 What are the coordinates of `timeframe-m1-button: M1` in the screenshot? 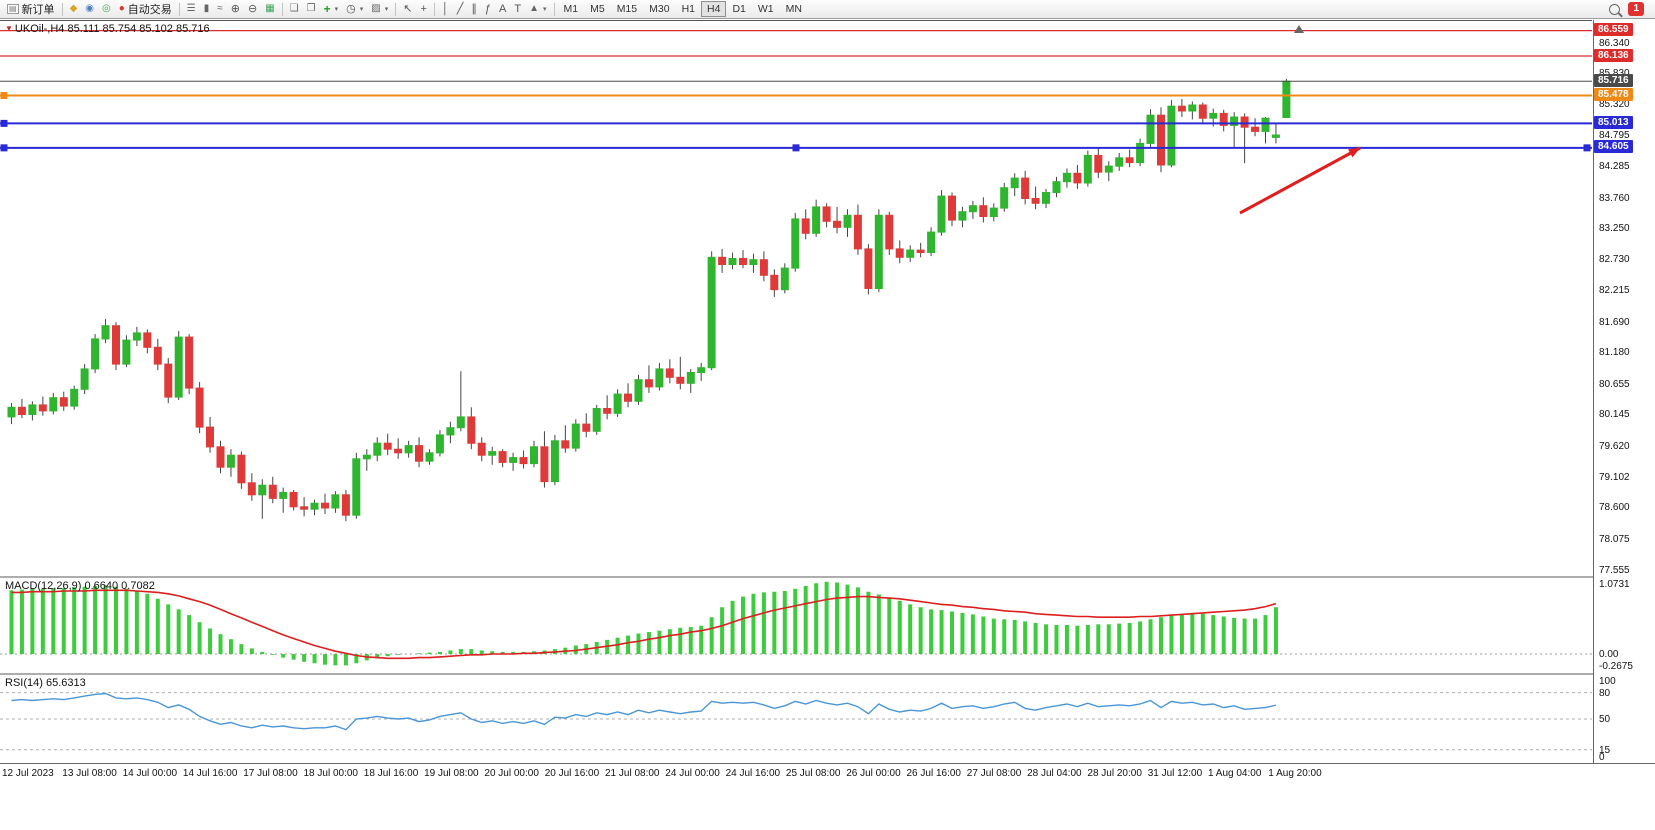 It's located at (571, 9).